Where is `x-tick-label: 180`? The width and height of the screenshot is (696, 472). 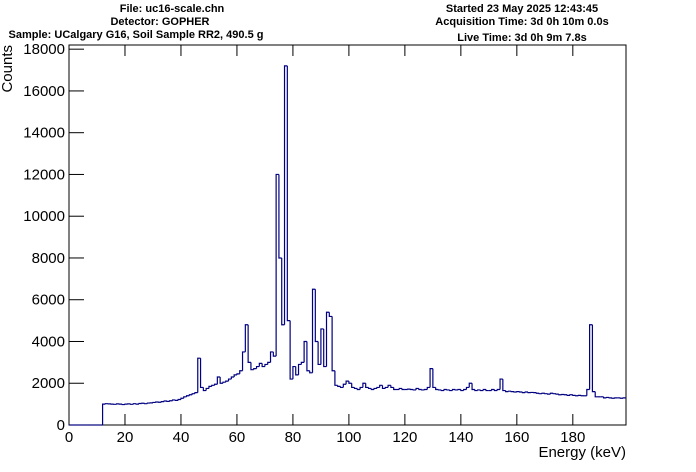 x-tick-label: 180 is located at coordinates (572, 437).